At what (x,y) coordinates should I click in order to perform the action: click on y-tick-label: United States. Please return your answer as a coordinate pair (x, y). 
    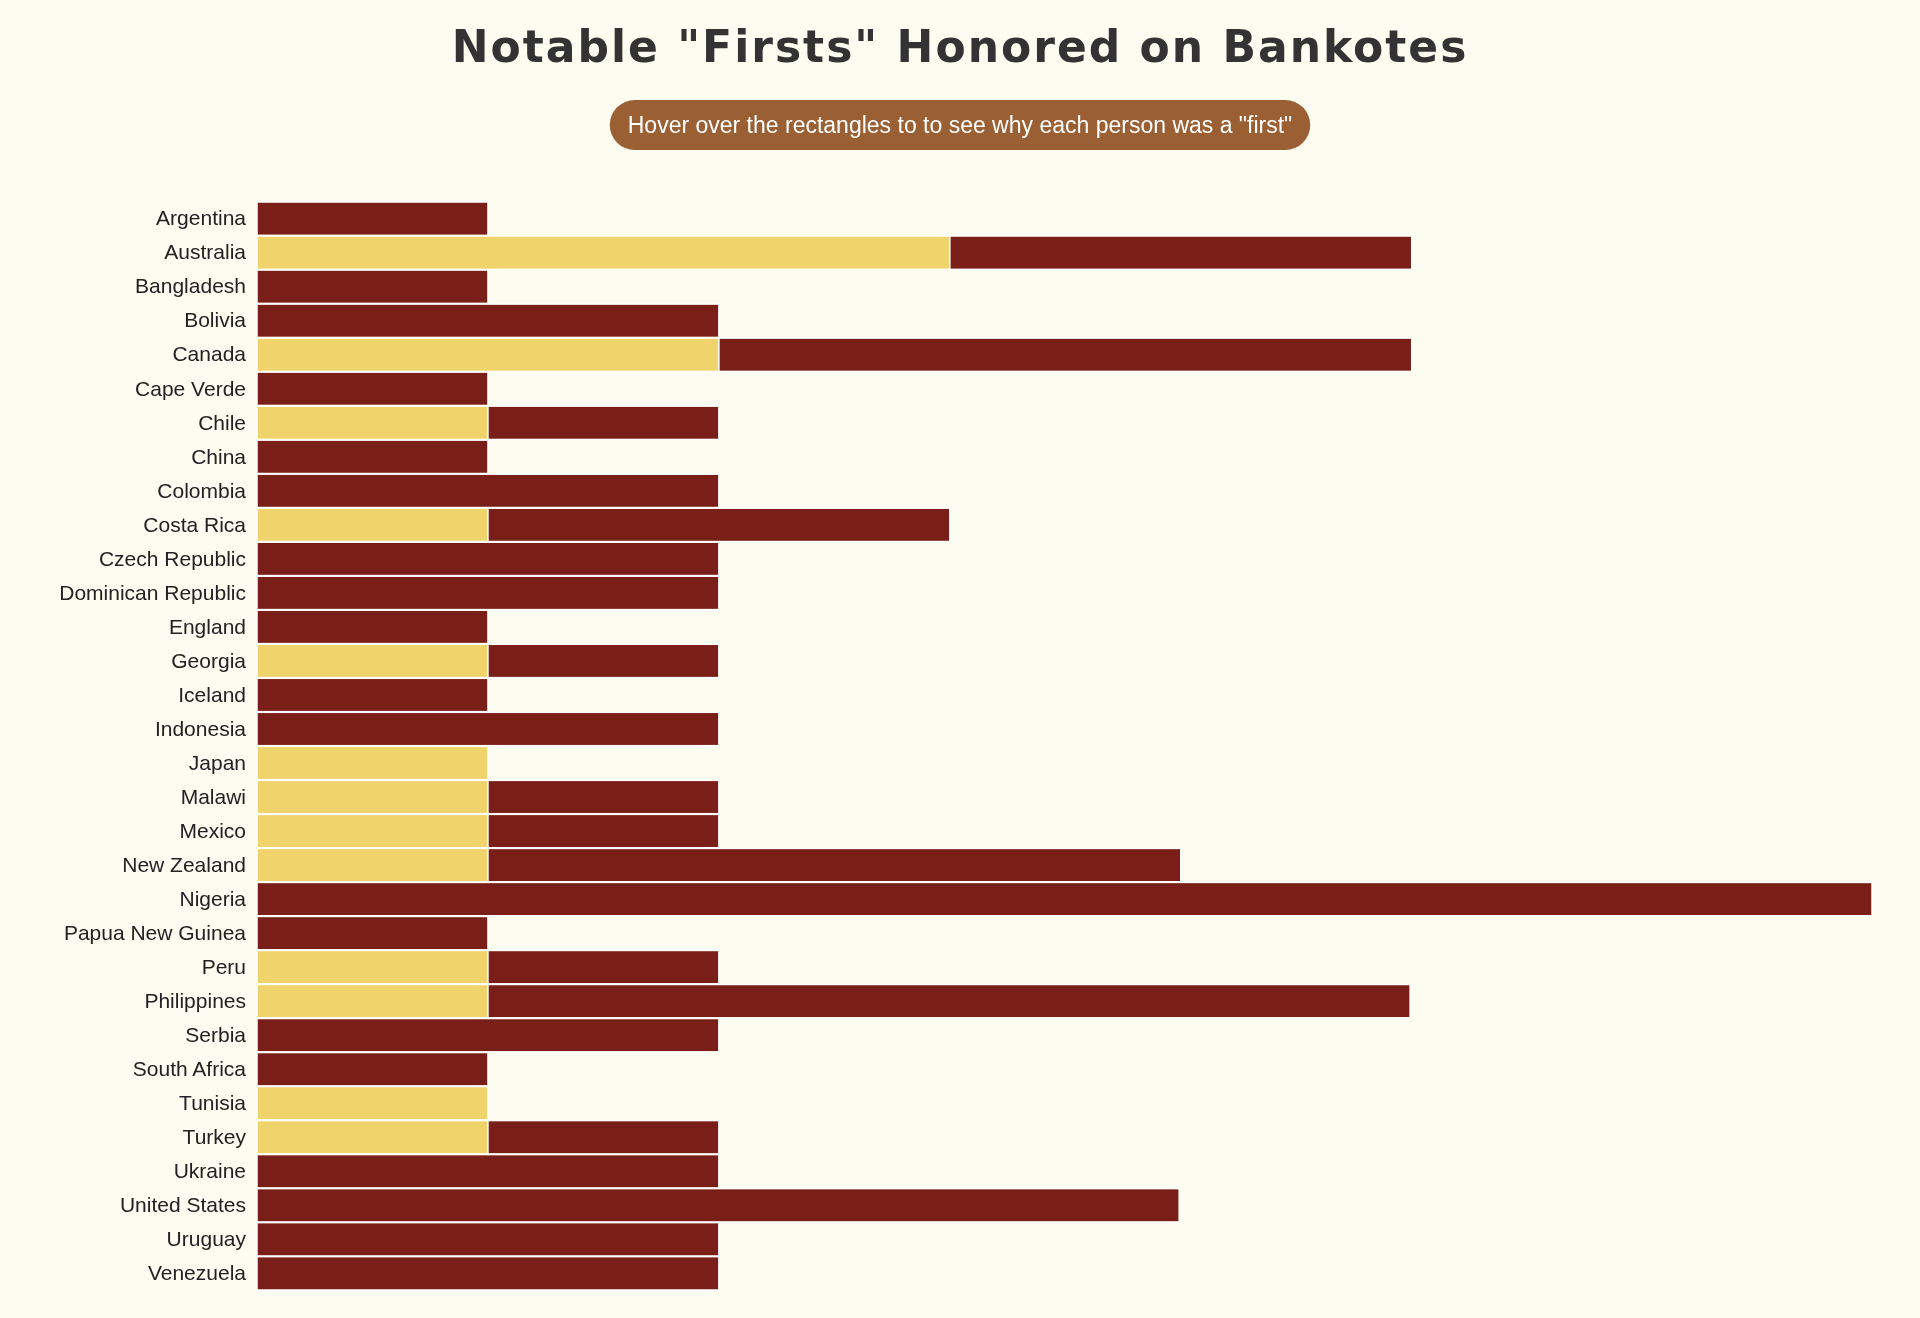
    Looking at the image, I should click on (182, 1205).